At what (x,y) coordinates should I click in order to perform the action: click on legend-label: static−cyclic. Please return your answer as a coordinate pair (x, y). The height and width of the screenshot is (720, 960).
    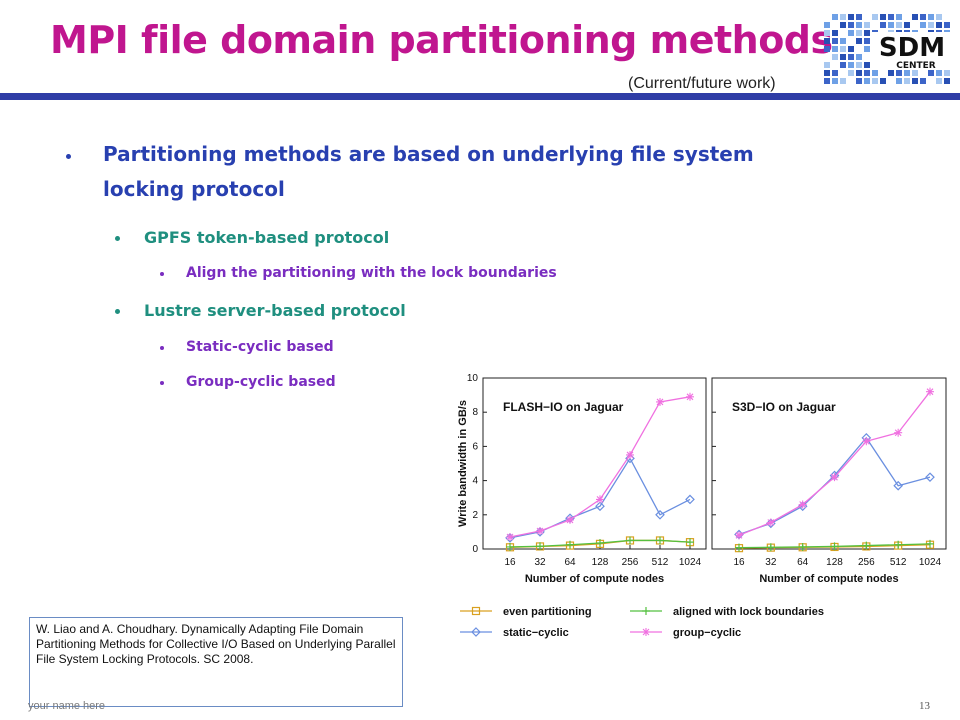
    Looking at the image, I should click on (536, 633).